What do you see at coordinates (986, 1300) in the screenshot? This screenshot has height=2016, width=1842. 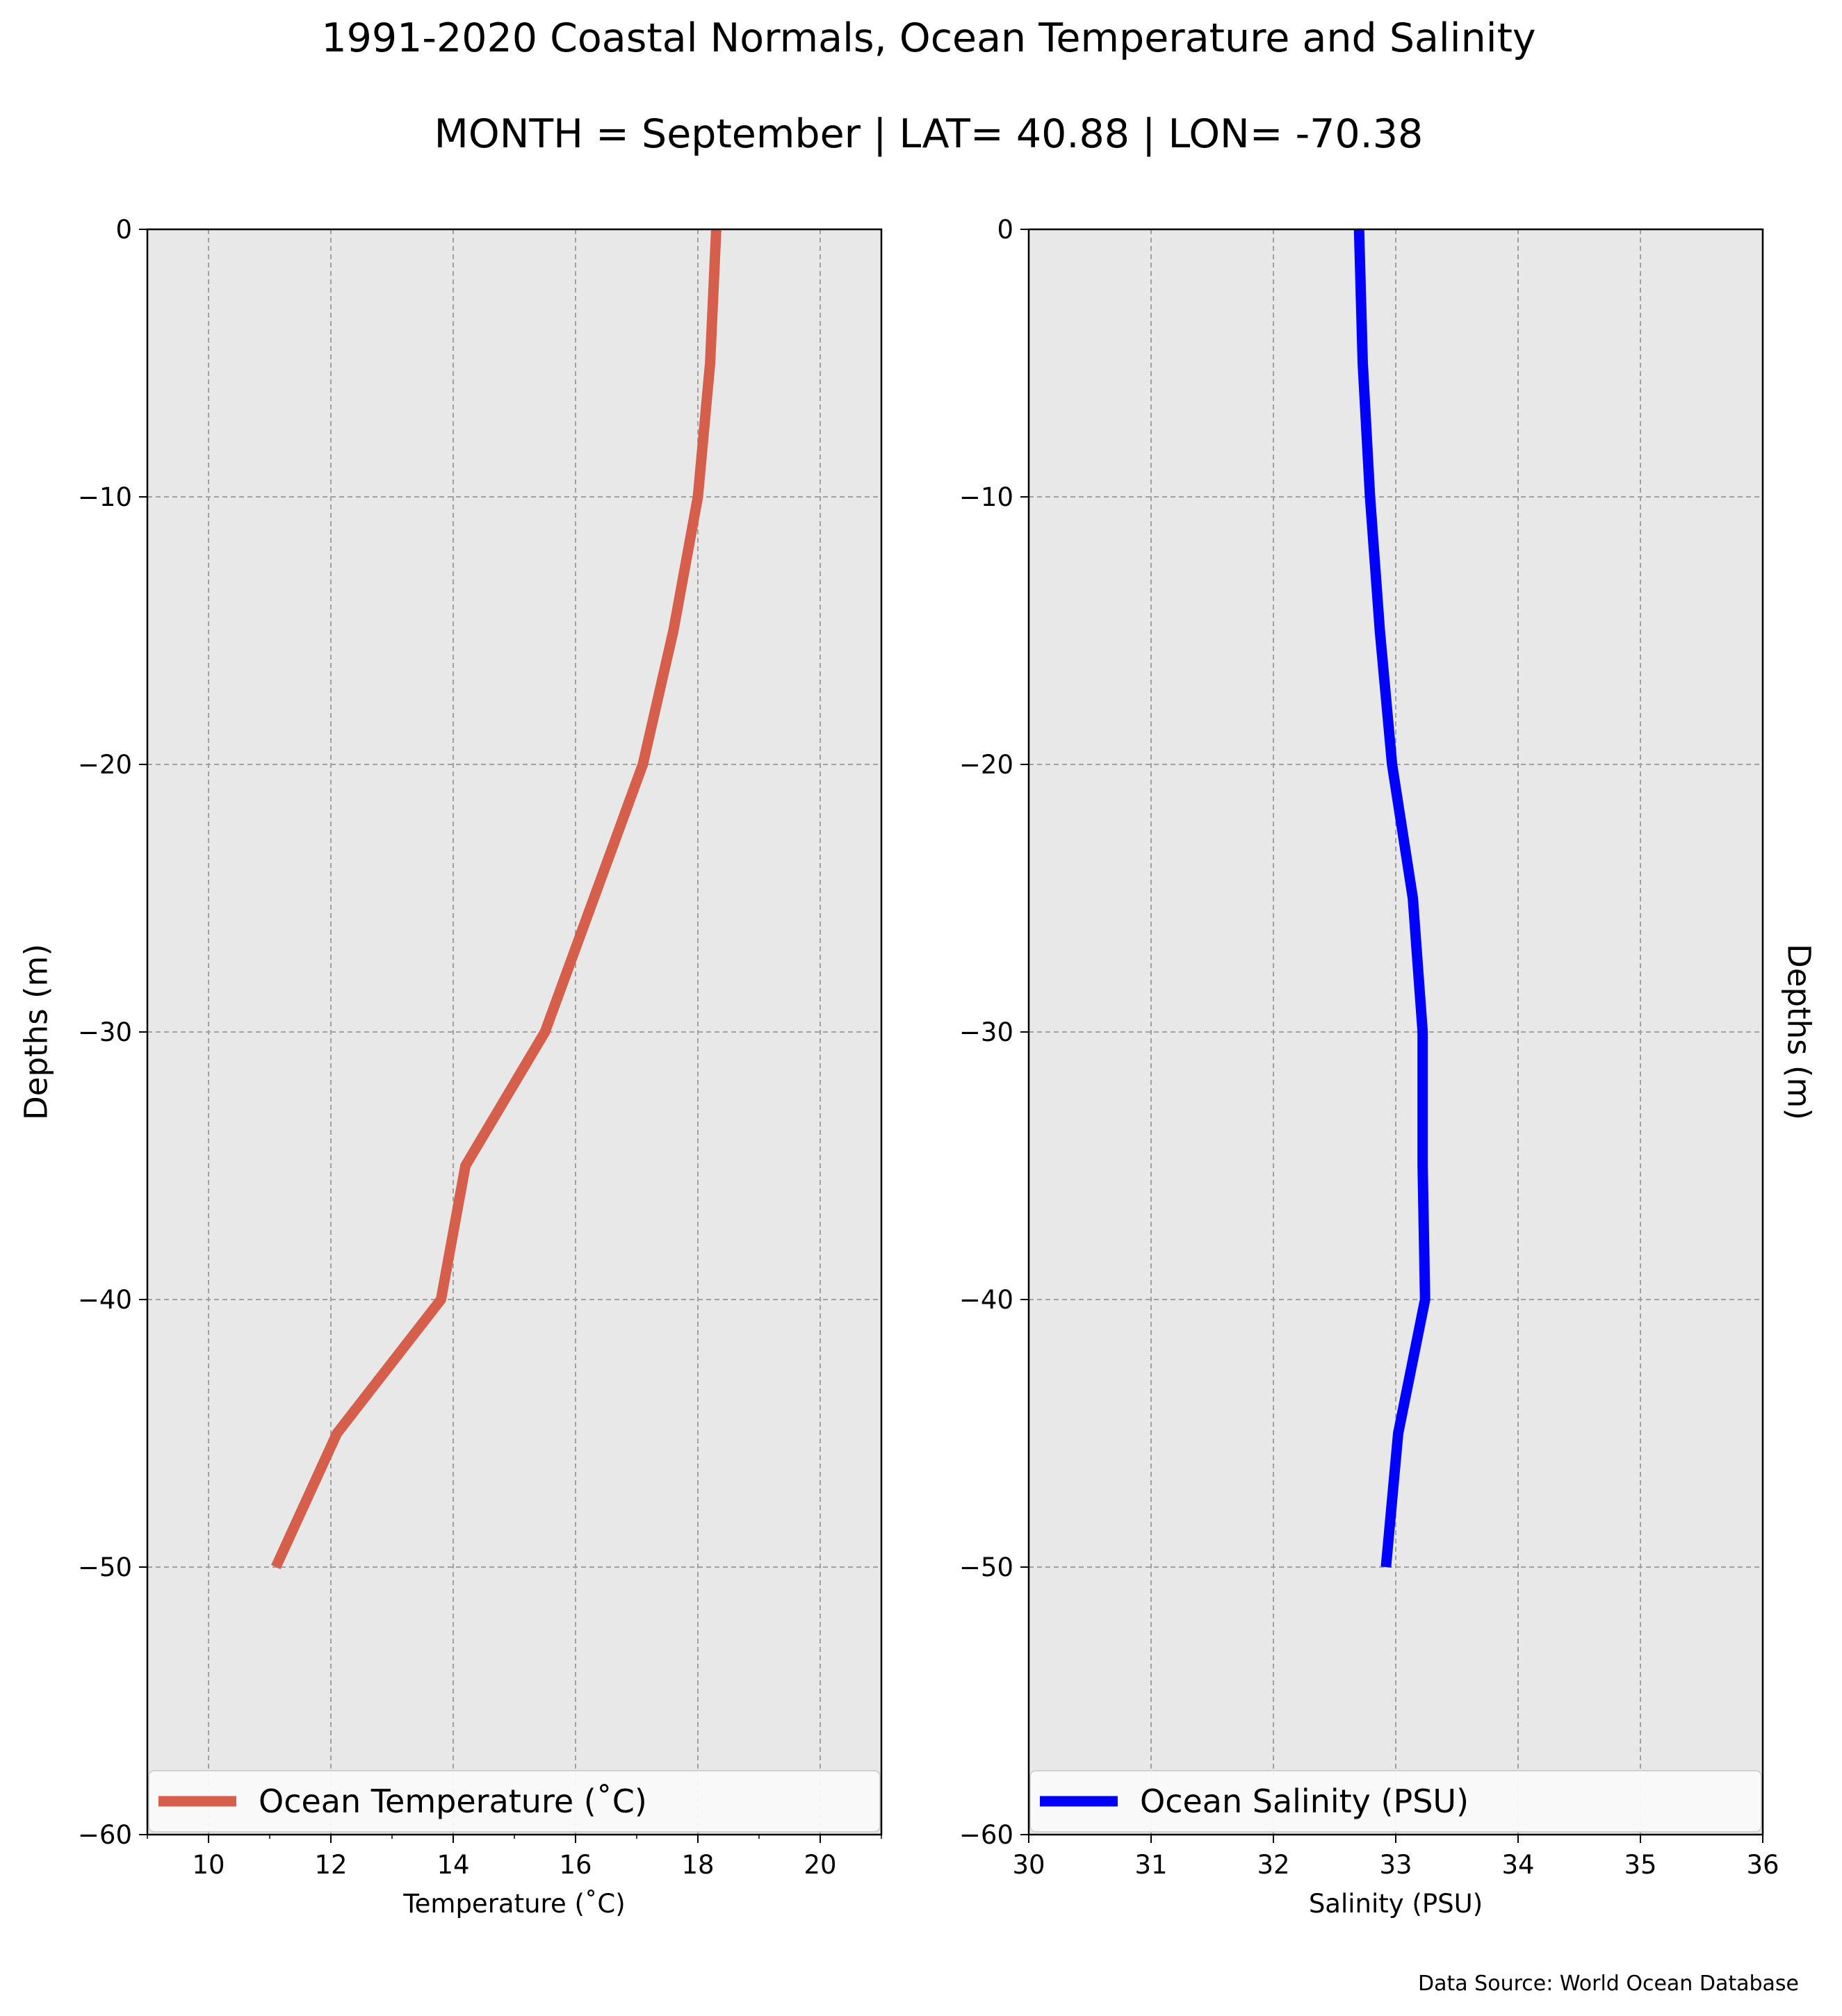 I see `sal-ytick-label: −40` at bounding box center [986, 1300].